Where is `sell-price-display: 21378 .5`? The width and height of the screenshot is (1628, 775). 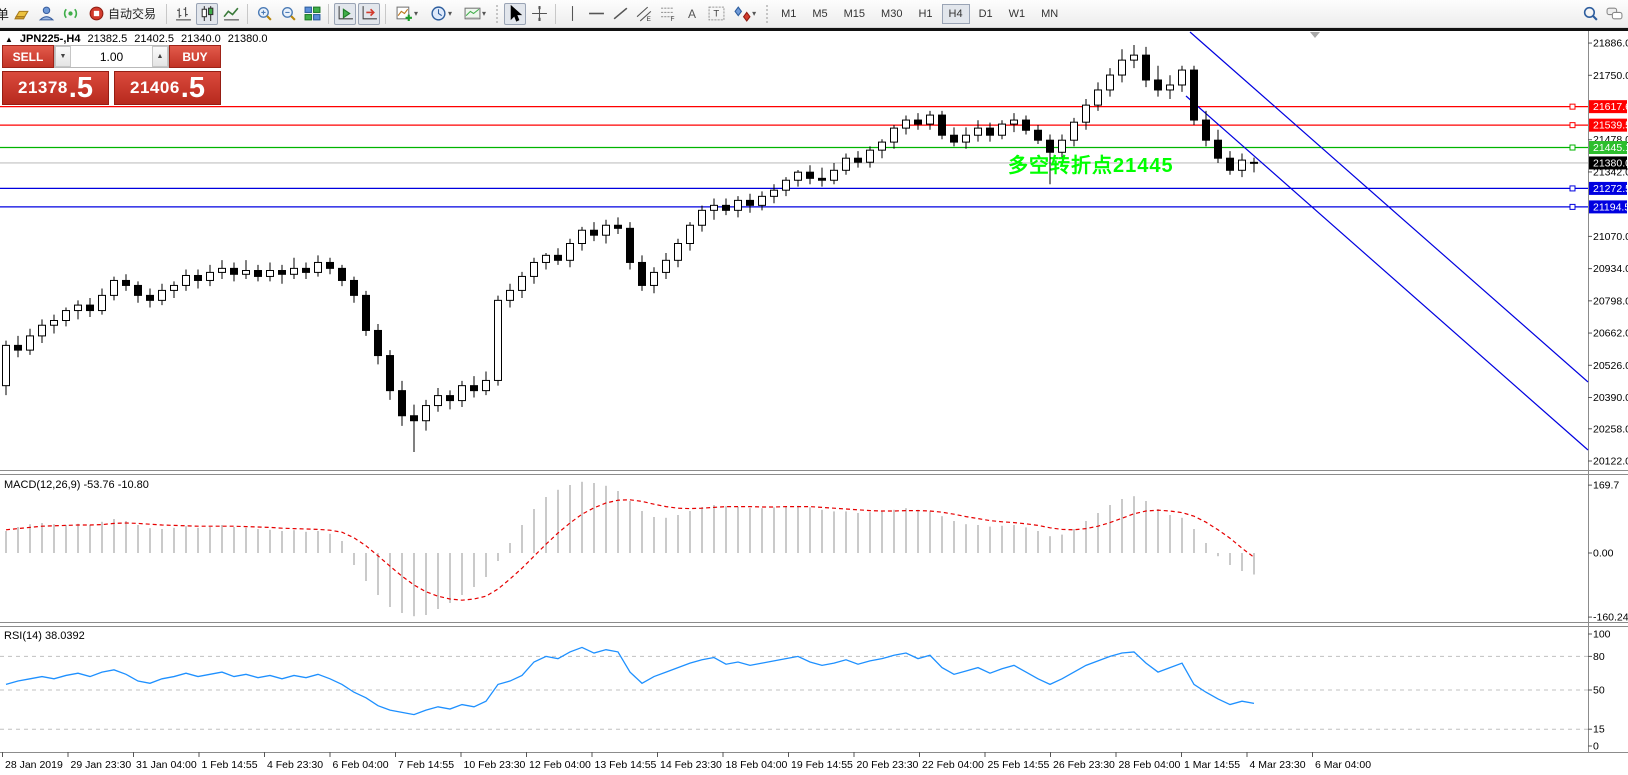
sell-price-display: 21378 .5 is located at coordinates (55, 88).